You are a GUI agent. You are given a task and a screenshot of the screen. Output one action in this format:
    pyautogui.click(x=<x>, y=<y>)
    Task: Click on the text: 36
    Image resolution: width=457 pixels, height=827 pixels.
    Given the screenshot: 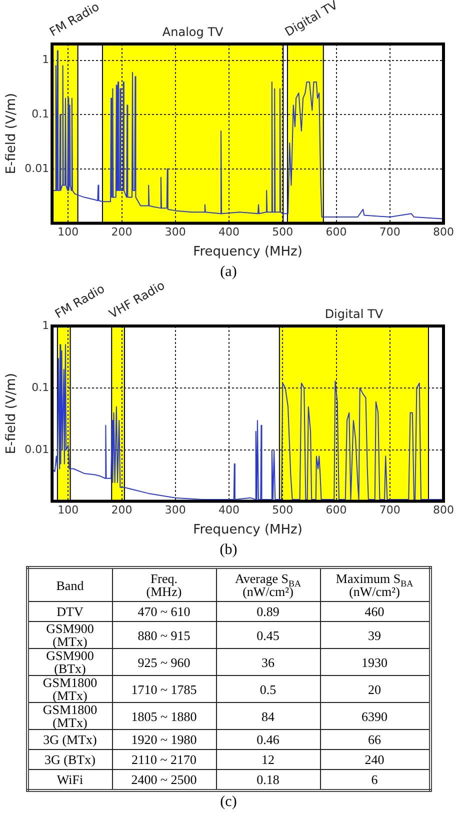 What is the action you would take?
    pyautogui.click(x=268, y=662)
    